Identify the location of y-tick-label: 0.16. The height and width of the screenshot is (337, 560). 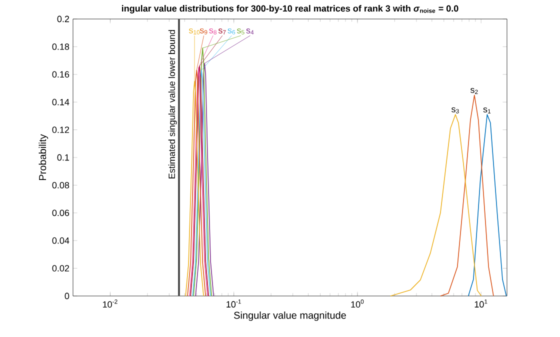
(61, 74).